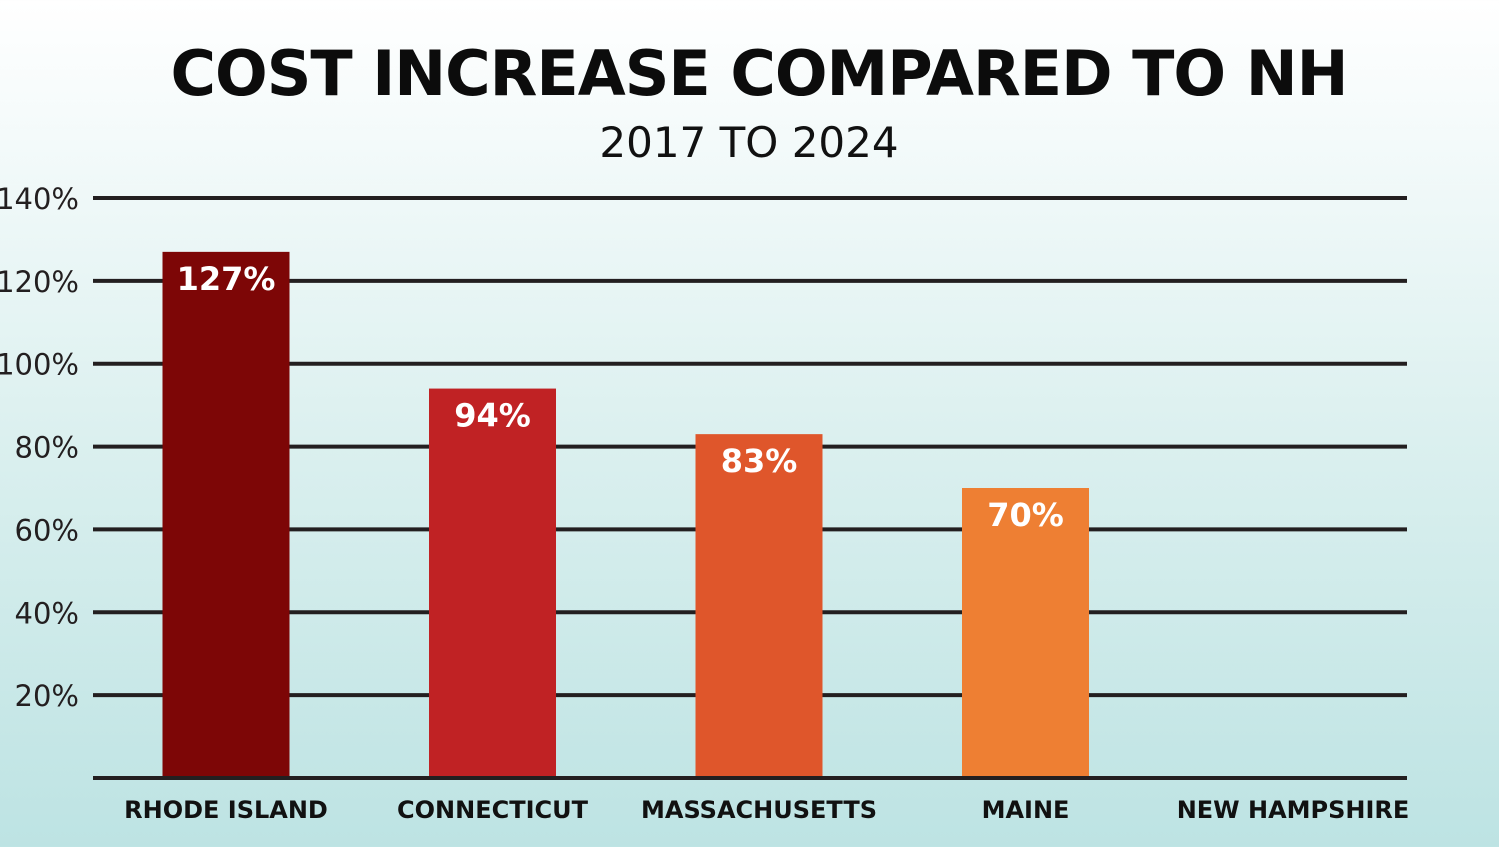 The image size is (1499, 847). Describe the element at coordinates (492, 416) in the screenshot. I see `bar-value-label: 94%` at that location.